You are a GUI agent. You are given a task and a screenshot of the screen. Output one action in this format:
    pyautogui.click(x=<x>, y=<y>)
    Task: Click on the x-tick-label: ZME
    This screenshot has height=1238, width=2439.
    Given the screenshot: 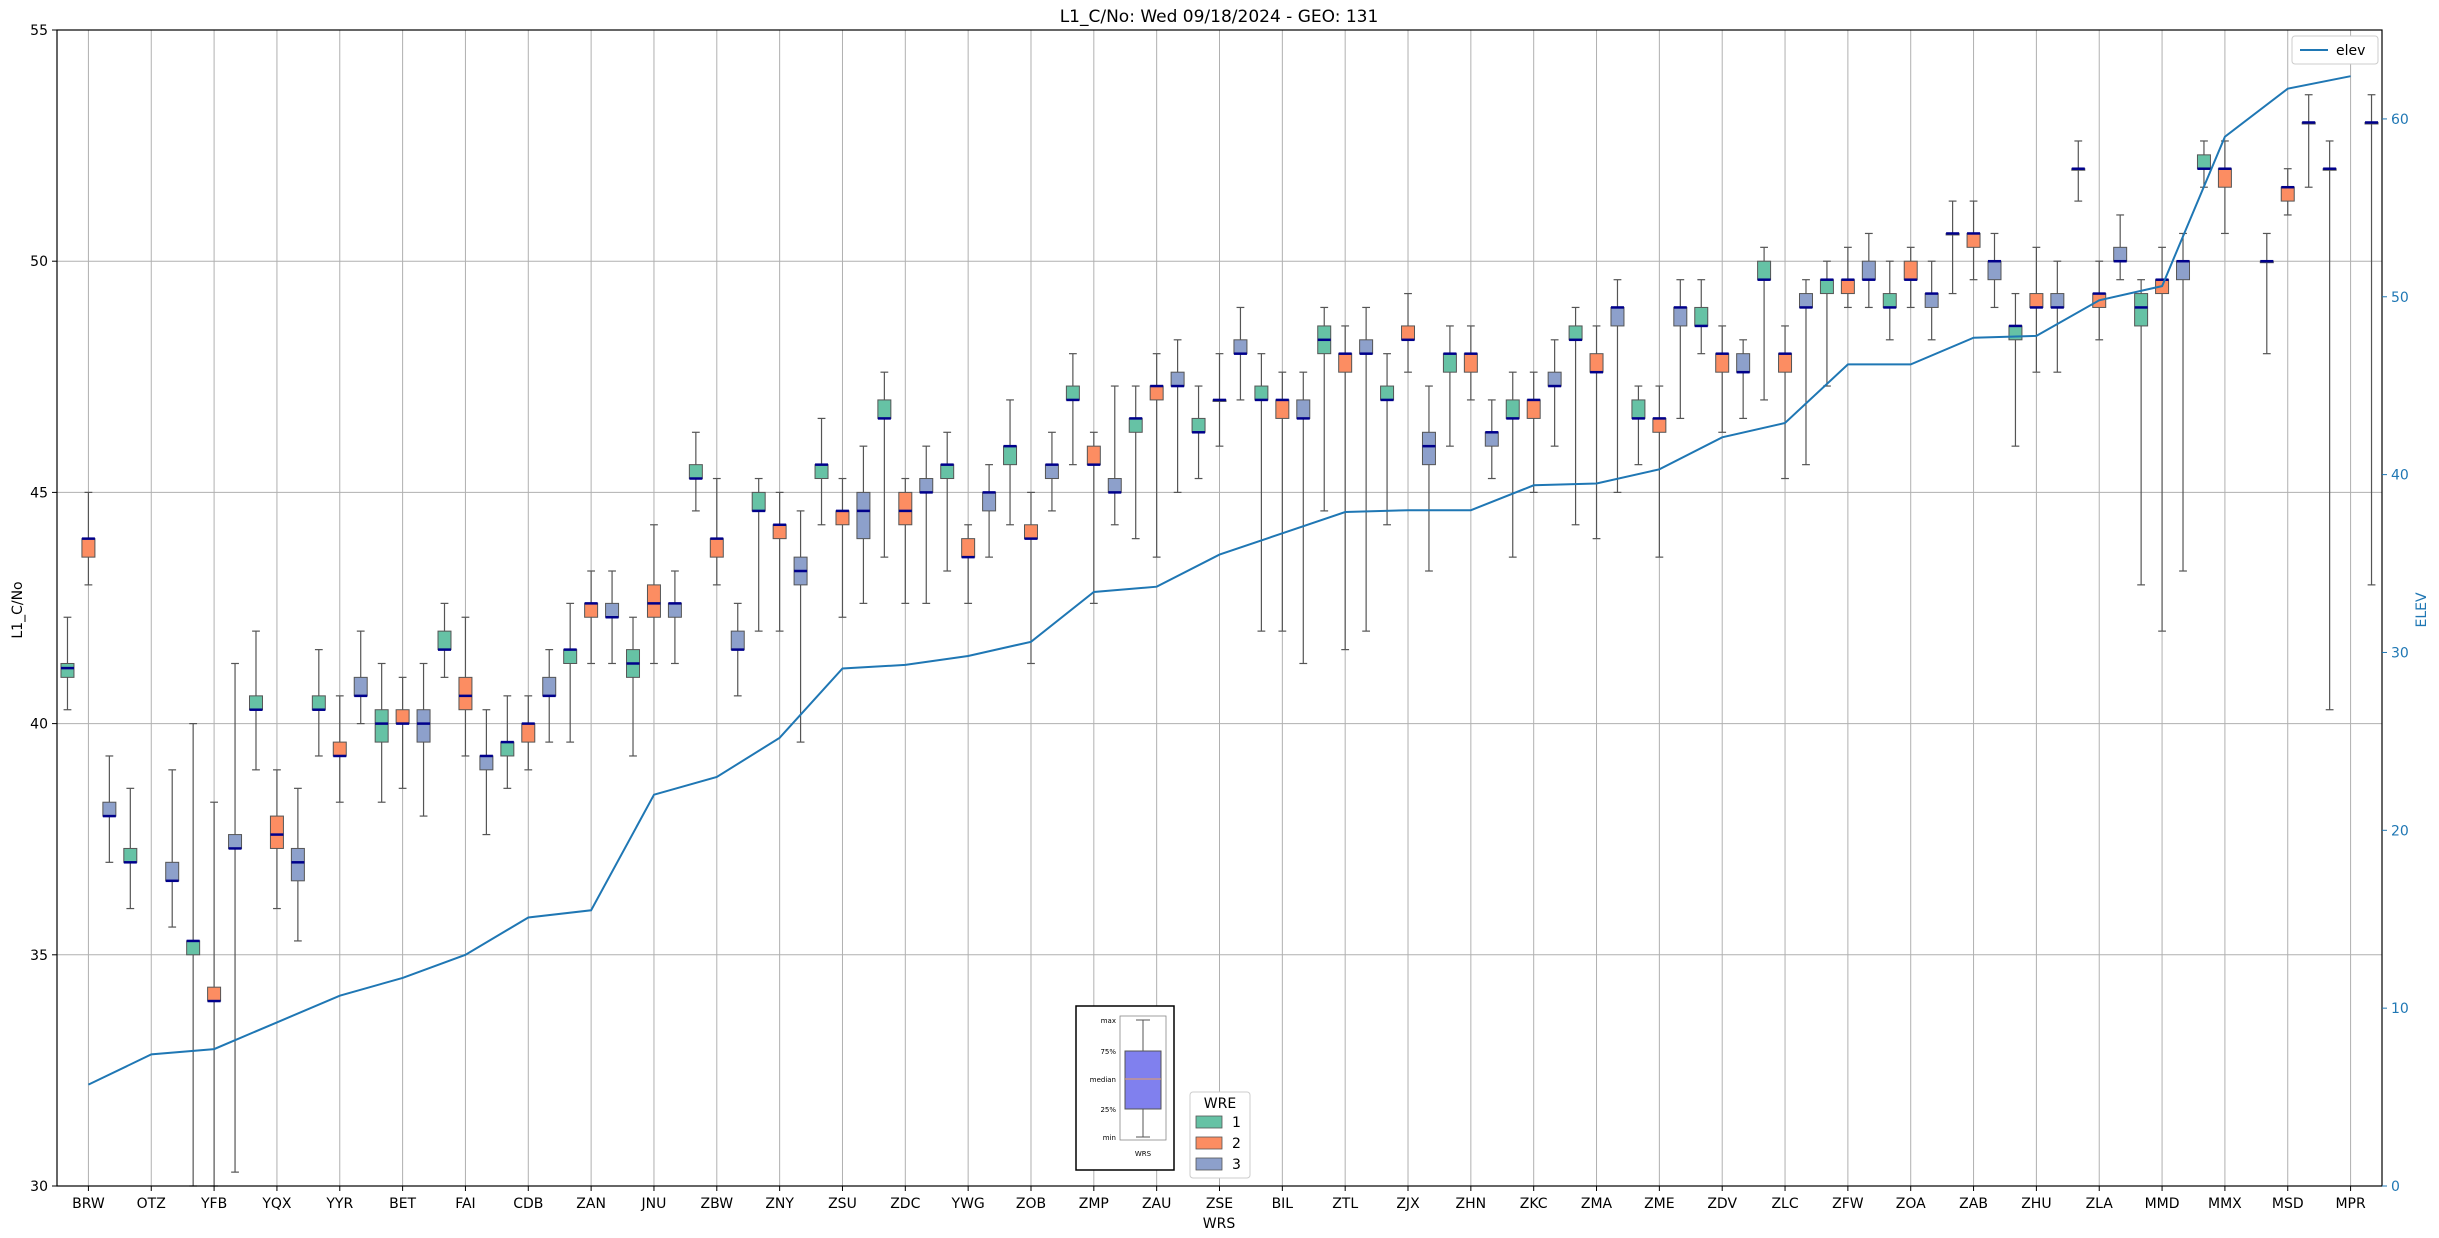 What is the action you would take?
    pyautogui.click(x=1659, y=1204)
    